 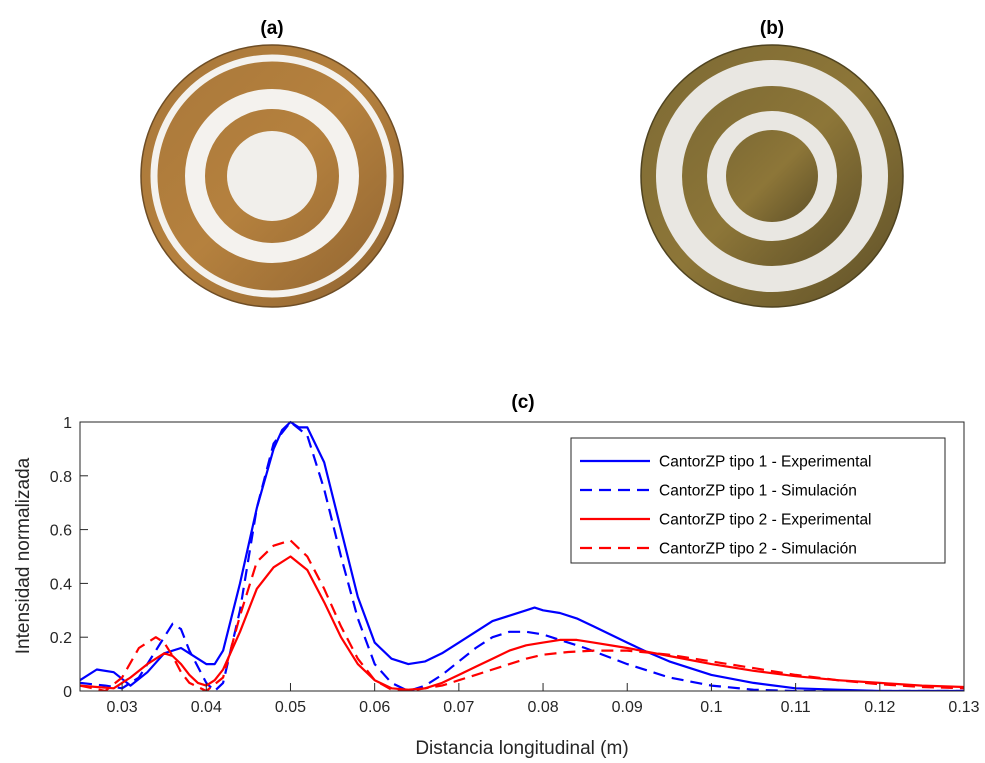 I want to click on x-tick-label: 0.05, so click(x=290, y=707).